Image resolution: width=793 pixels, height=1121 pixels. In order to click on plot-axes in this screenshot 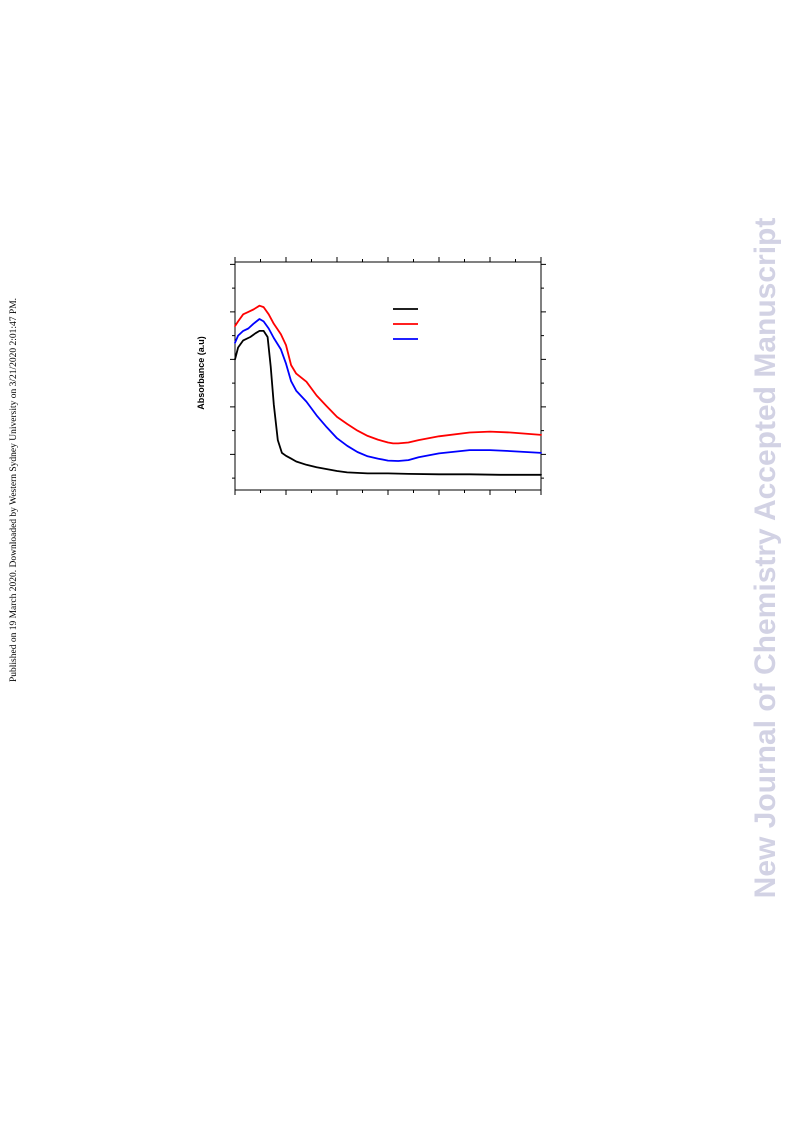, I will do `click(388, 376)`.